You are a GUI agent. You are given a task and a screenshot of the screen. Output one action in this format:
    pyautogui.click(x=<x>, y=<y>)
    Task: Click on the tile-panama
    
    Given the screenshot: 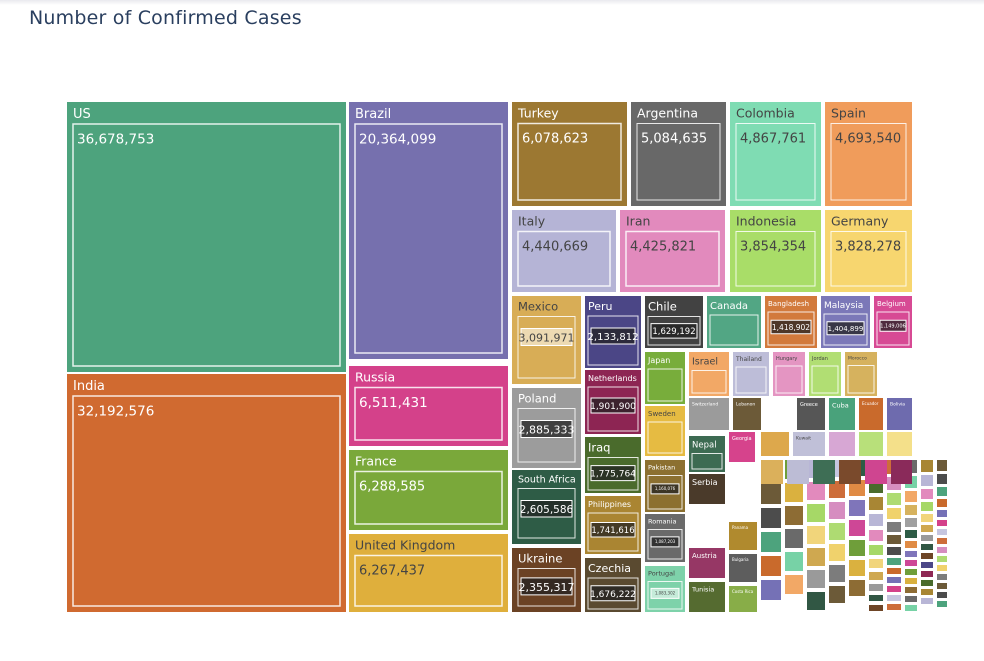 What is the action you would take?
    pyautogui.click(x=743, y=536)
    